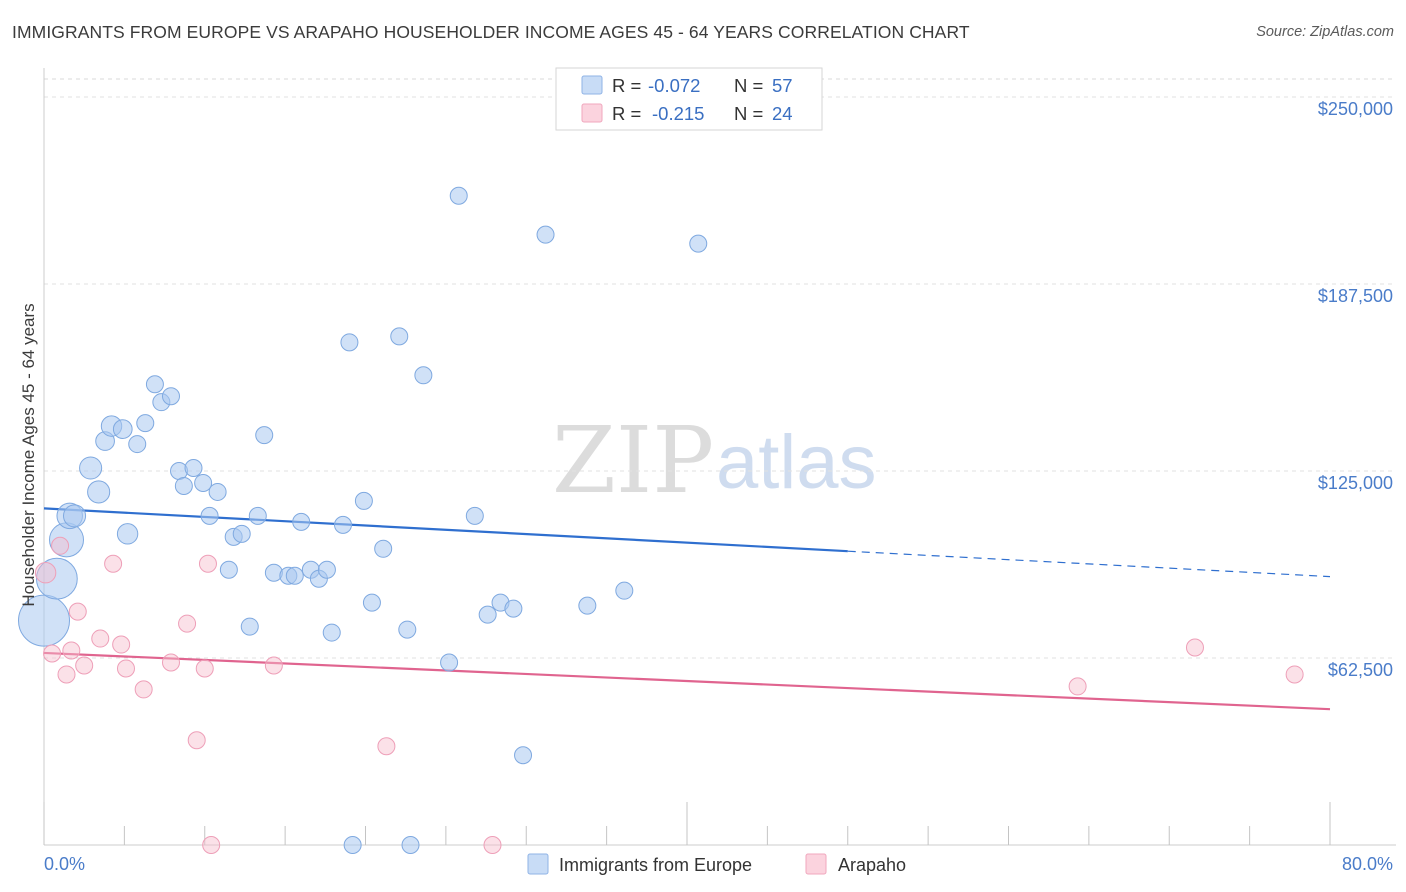  What do you see at coordinates (816, 864) in the screenshot?
I see `bottom-legend-swatch-arapaho` at bounding box center [816, 864].